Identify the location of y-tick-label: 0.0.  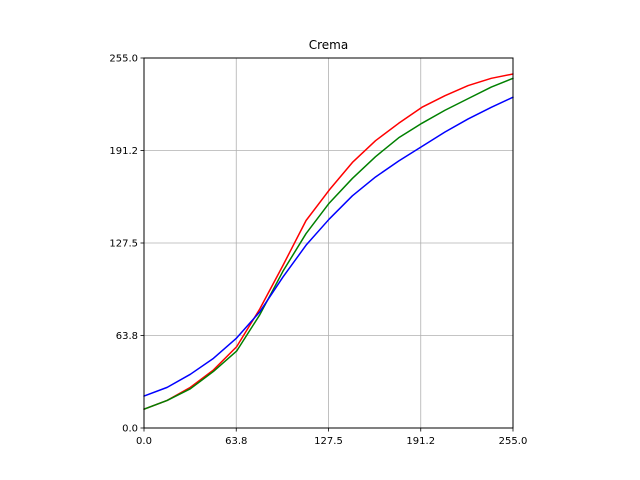
(130, 429).